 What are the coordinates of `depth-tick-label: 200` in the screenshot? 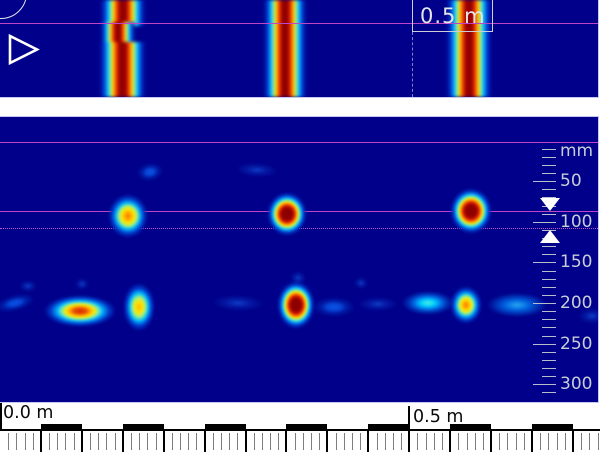 It's located at (576, 303).